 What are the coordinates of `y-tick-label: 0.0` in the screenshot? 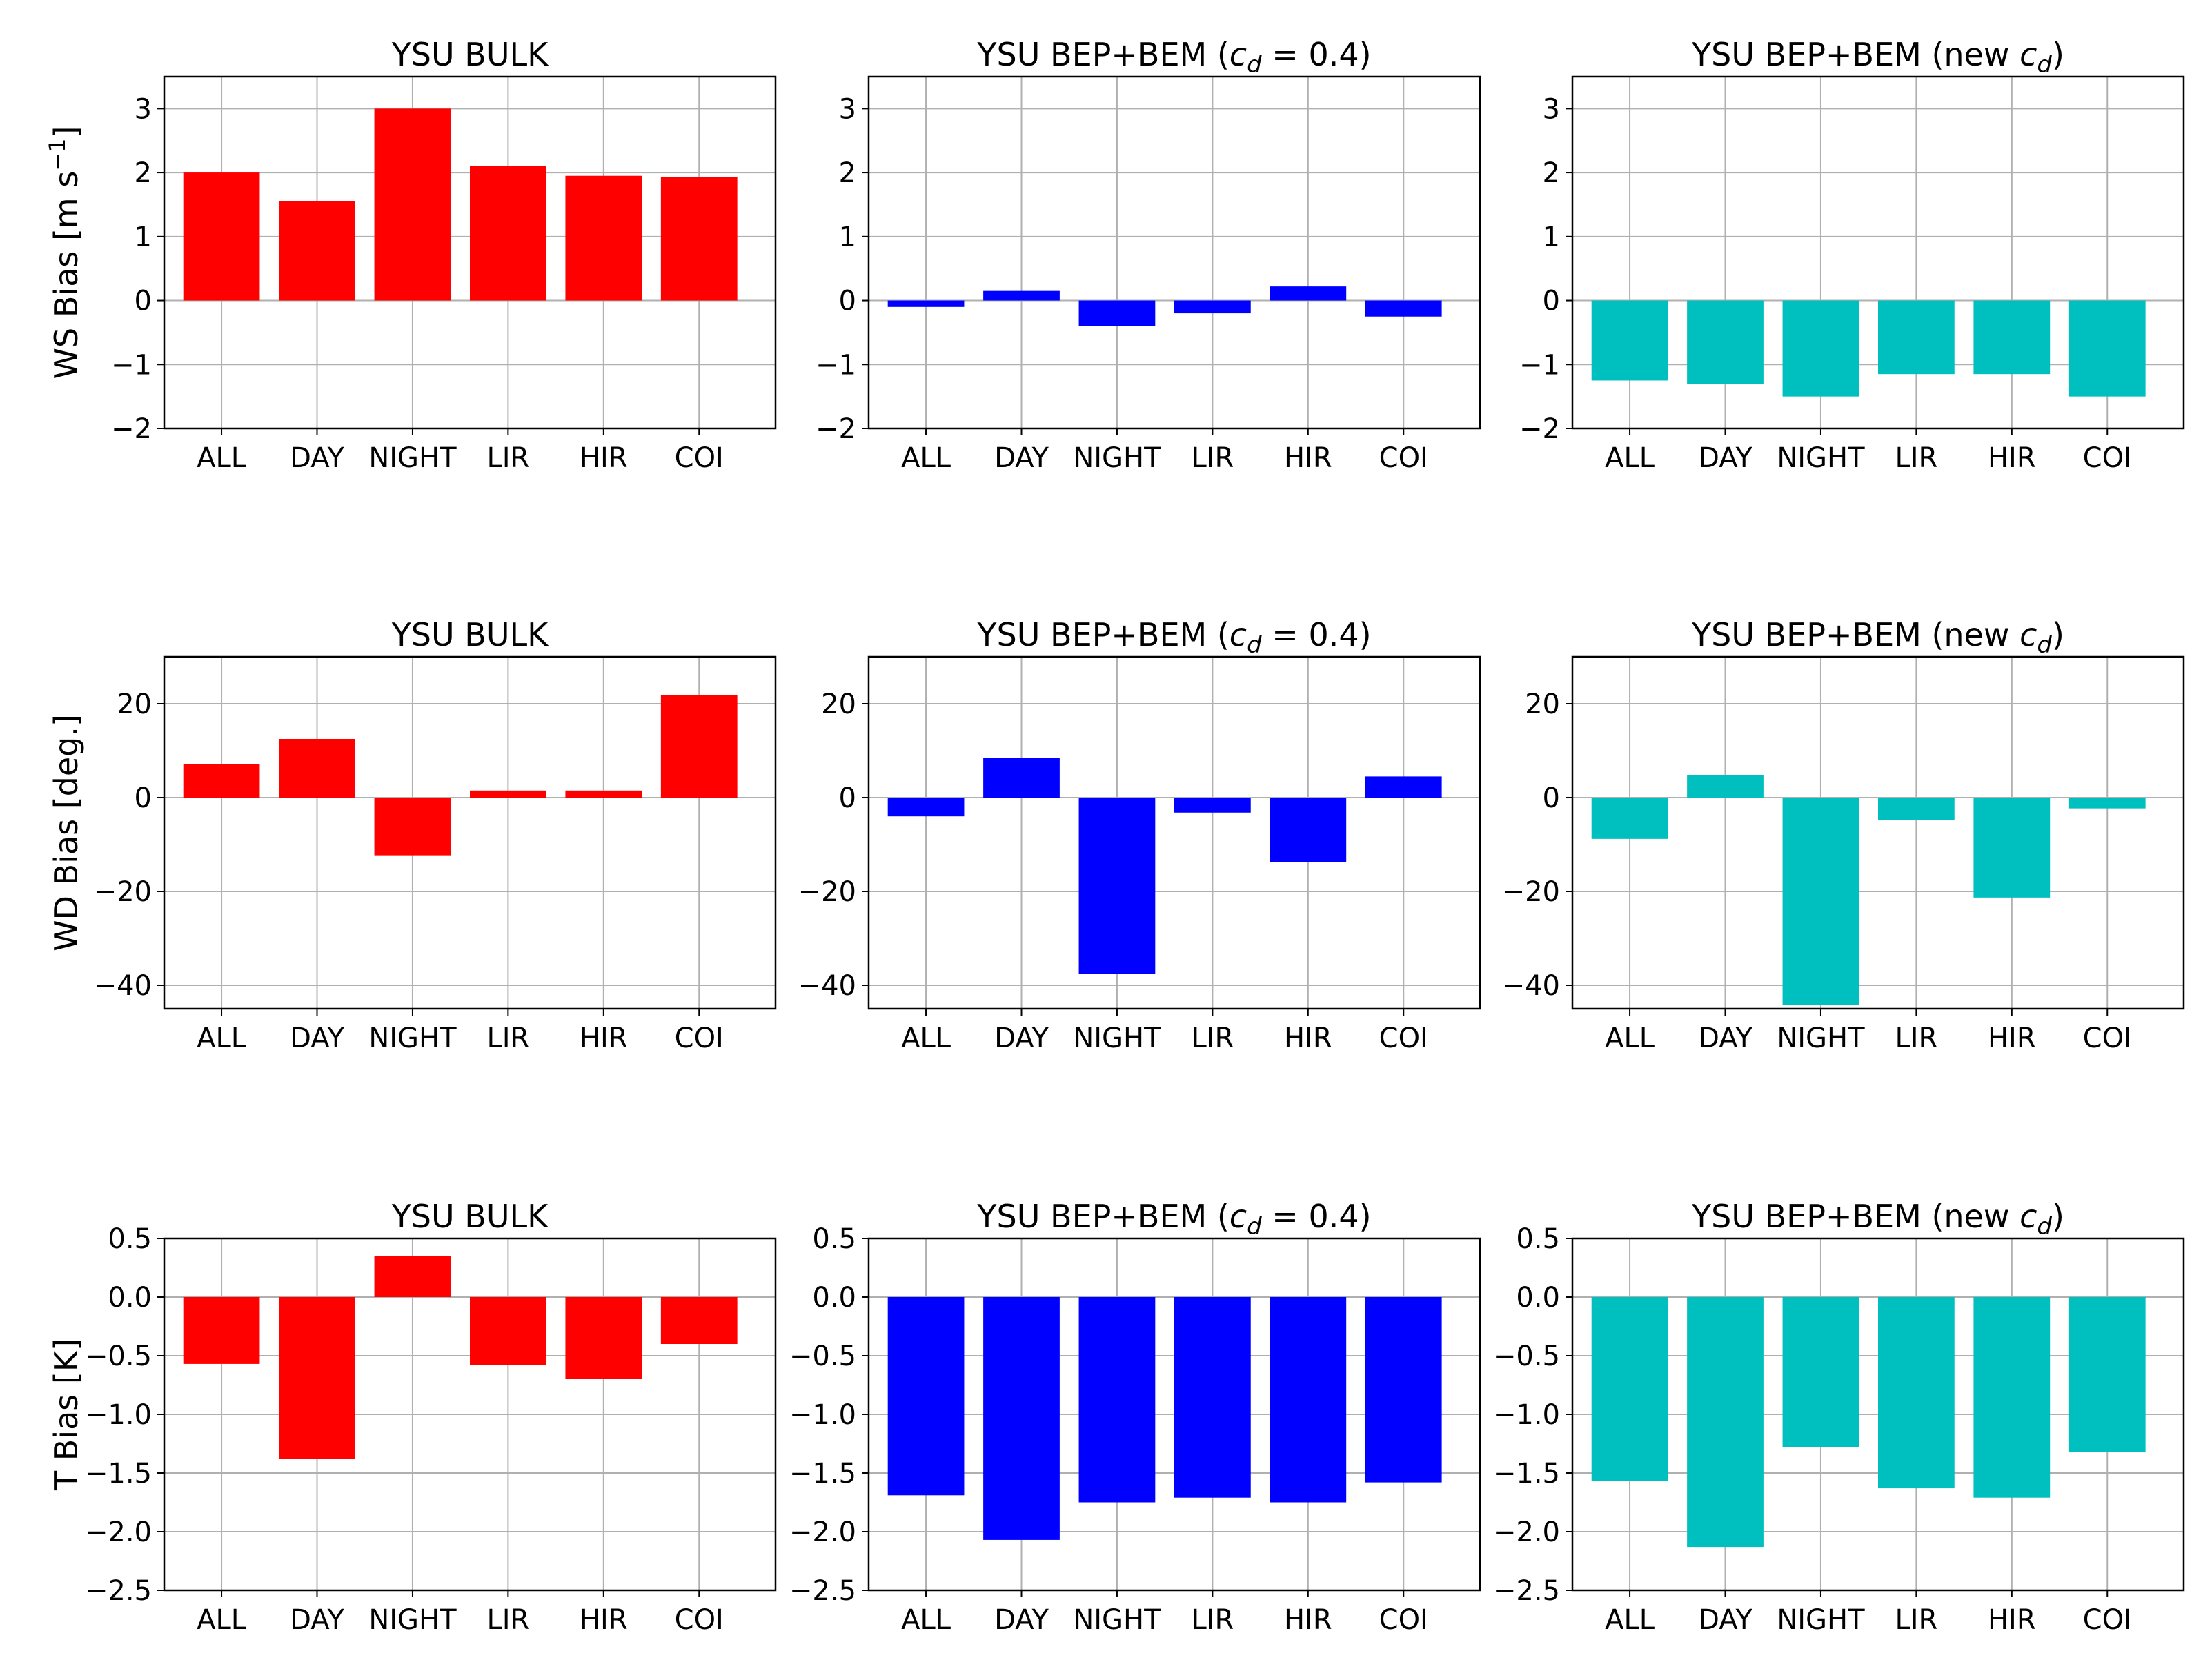 It's located at (834, 1298).